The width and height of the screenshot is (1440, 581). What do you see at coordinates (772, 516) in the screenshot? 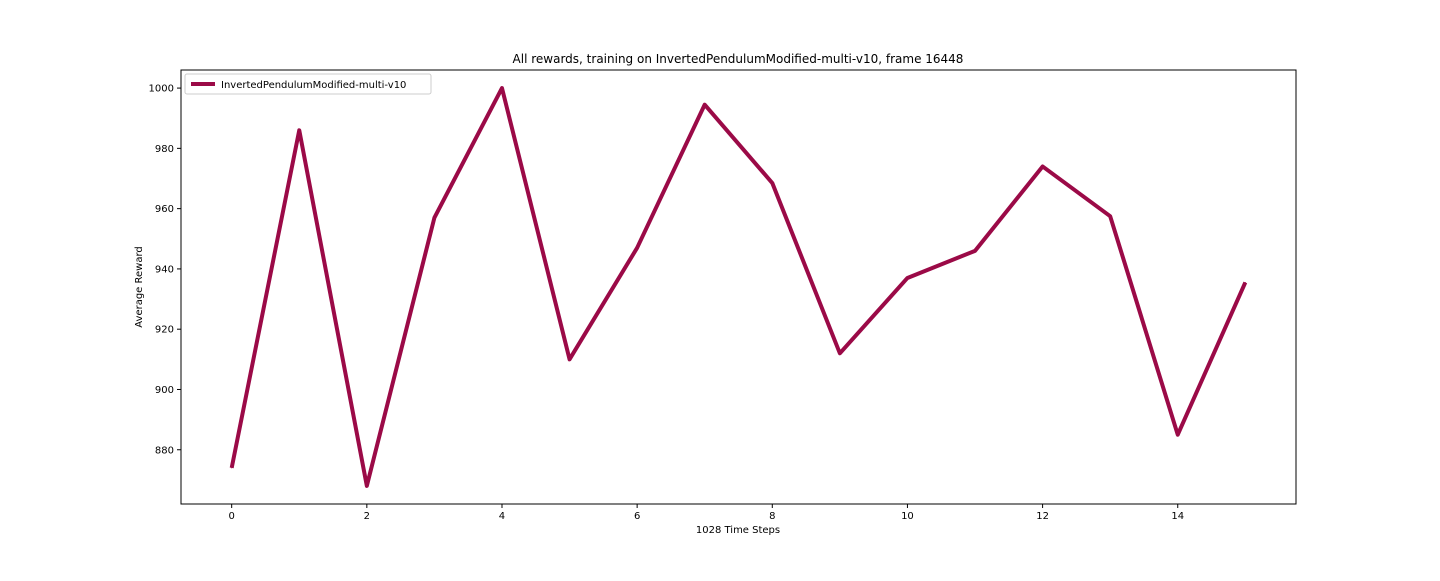
I see `x-tick-label: 8` at bounding box center [772, 516].